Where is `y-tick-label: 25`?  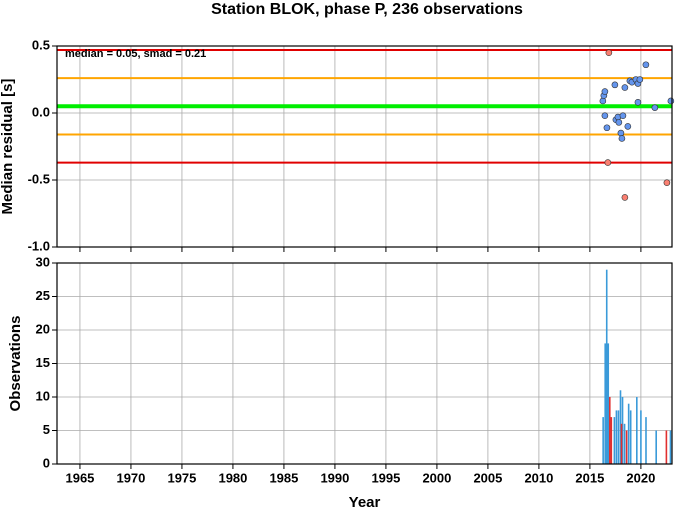 y-tick-label: 25 is located at coordinates (43, 295).